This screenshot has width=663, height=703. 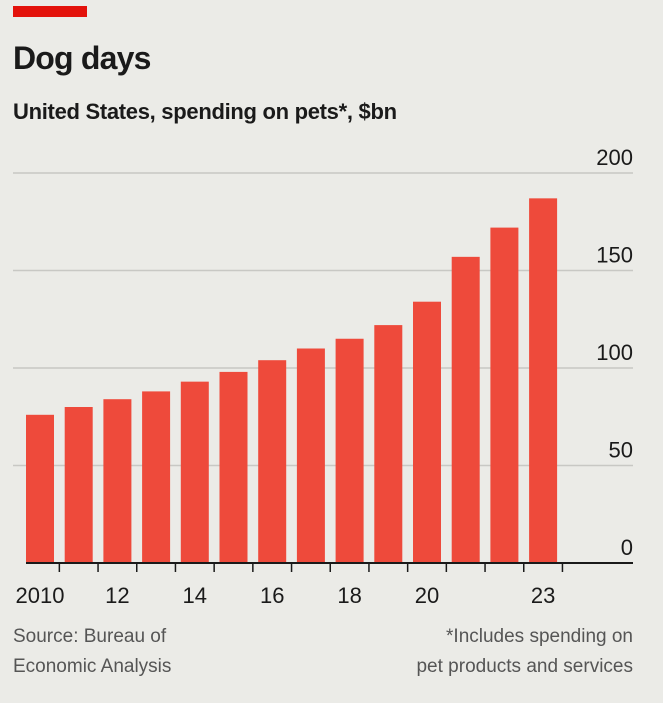 What do you see at coordinates (40, 595) in the screenshot?
I see `x-tick-label: 2010` at bounding box center [40, 595].